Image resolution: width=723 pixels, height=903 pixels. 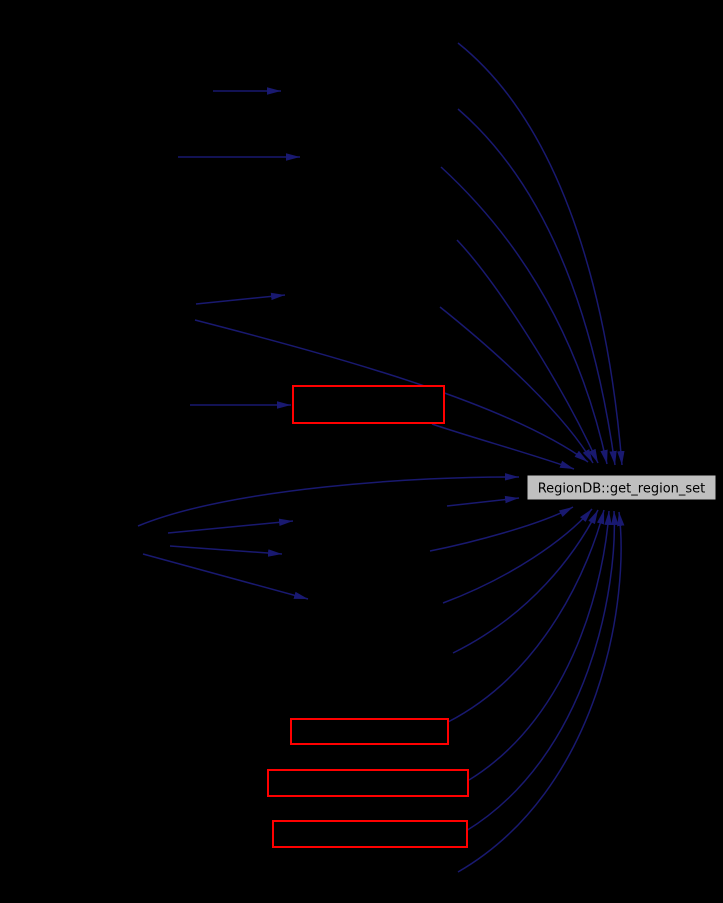 I want to click on function-node-box, so click(x=621, y=487).